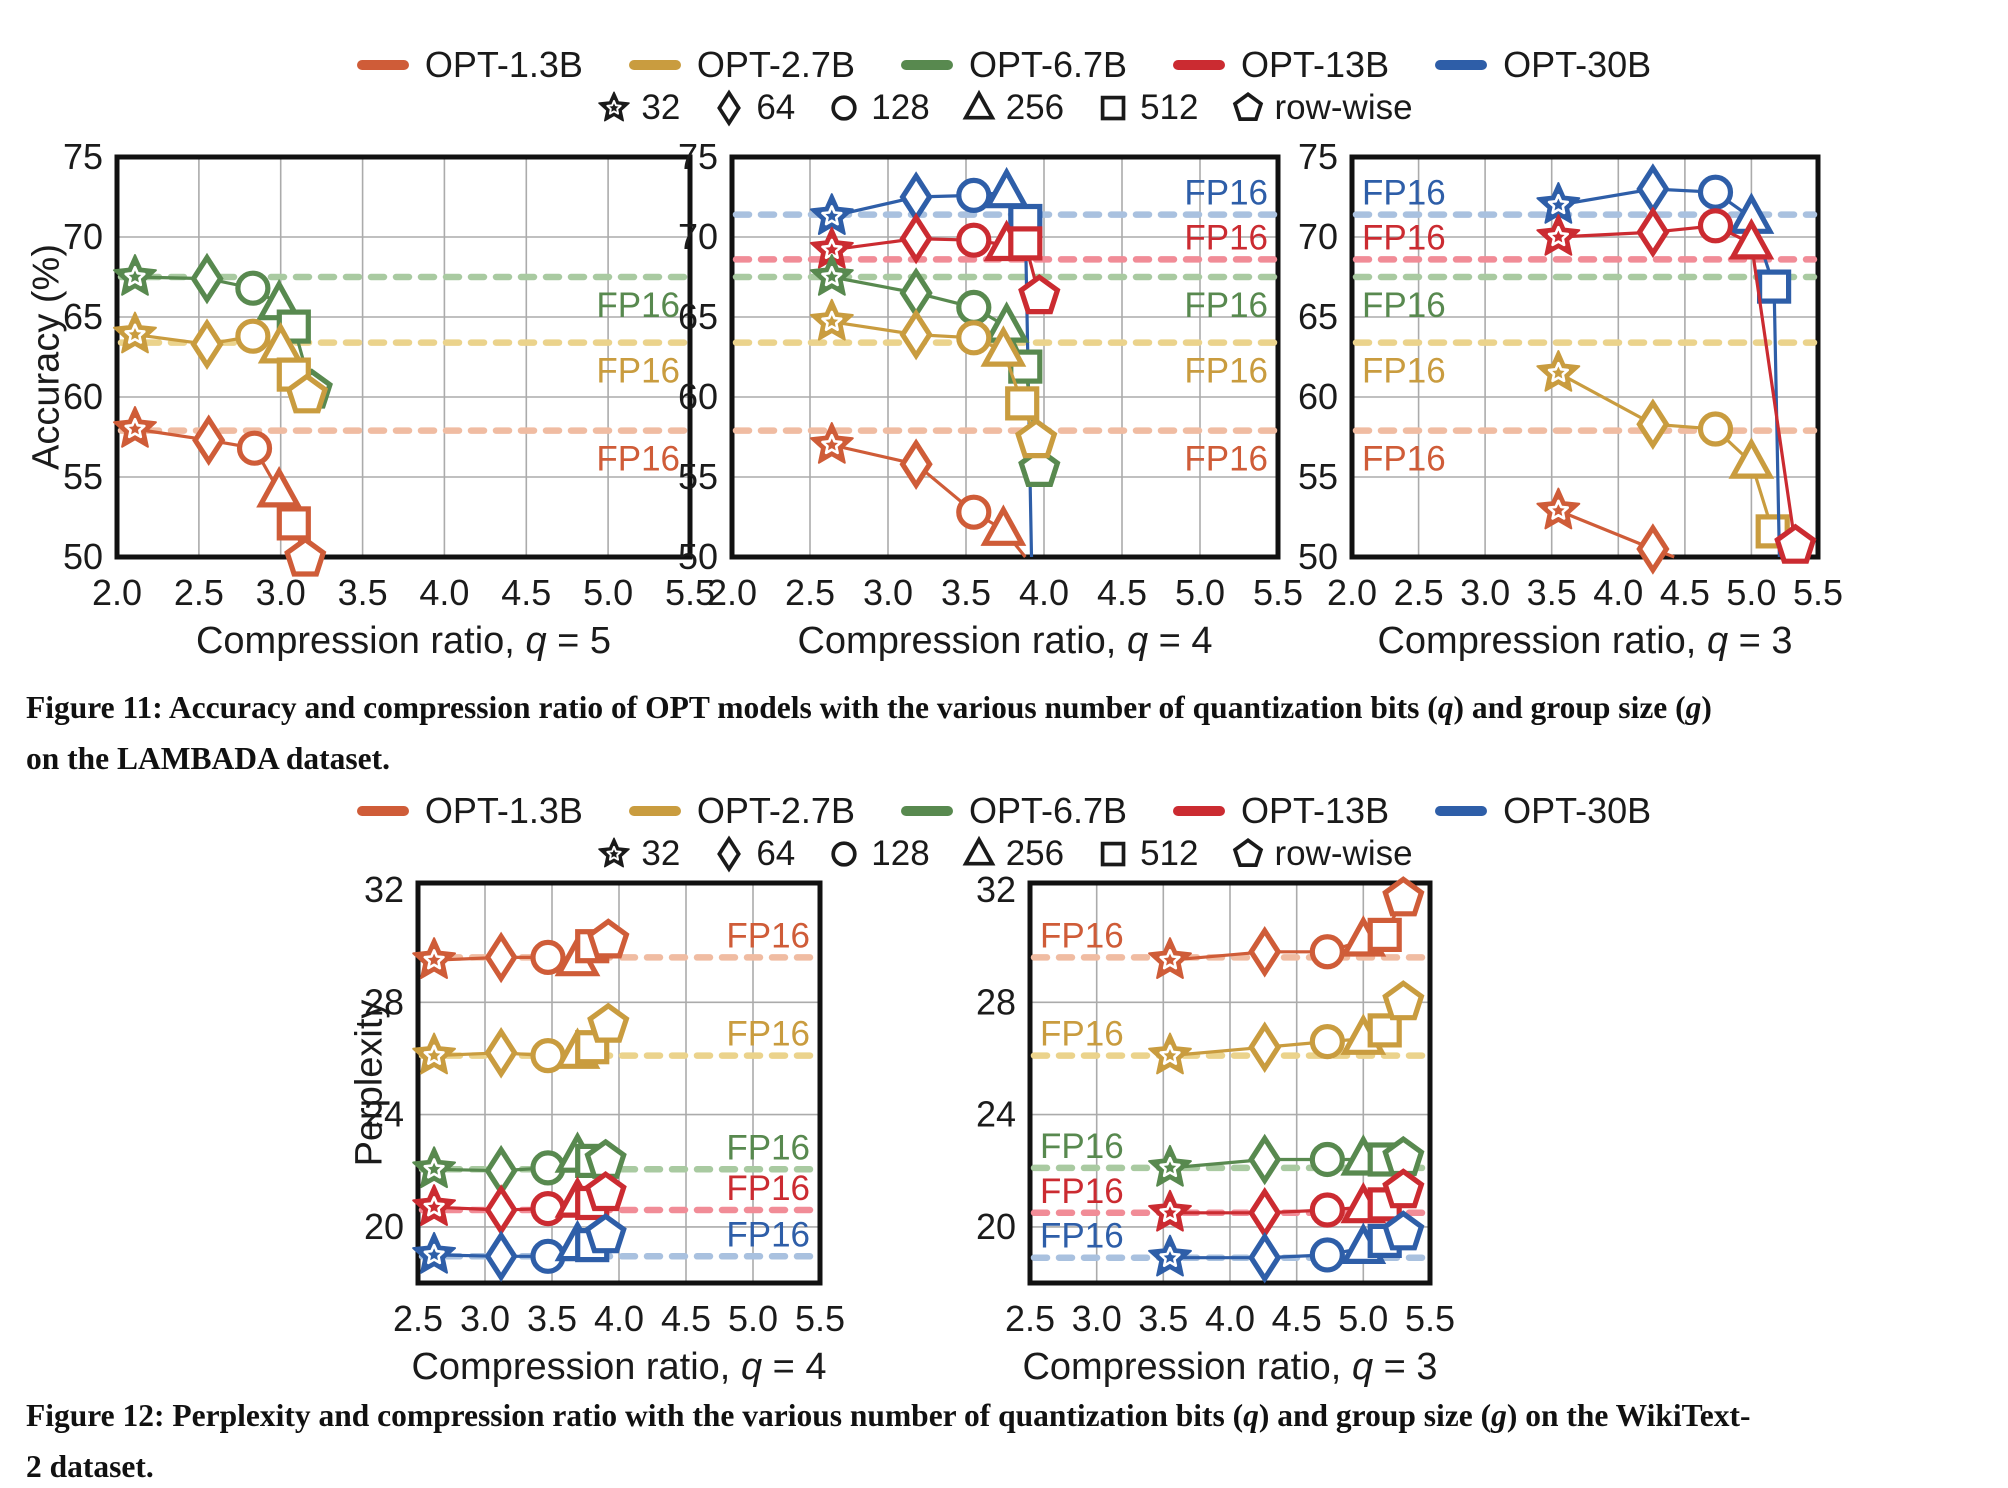 This screenshot has width=2008, height=1488. What do you see at coordinates (503, 64) in the screenshot?
I see `legend-model-label: OPT-1.3B` at bounding box center [503, 64].